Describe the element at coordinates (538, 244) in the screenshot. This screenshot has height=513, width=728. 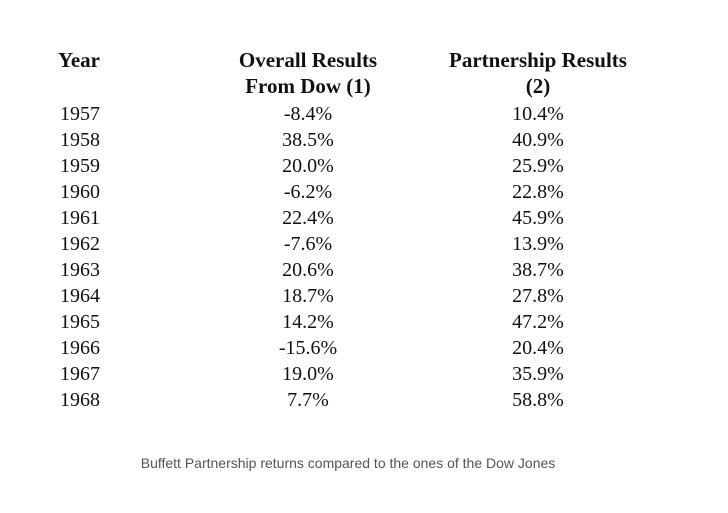
I see `partnership-result-cell: 13.9%` at that location.